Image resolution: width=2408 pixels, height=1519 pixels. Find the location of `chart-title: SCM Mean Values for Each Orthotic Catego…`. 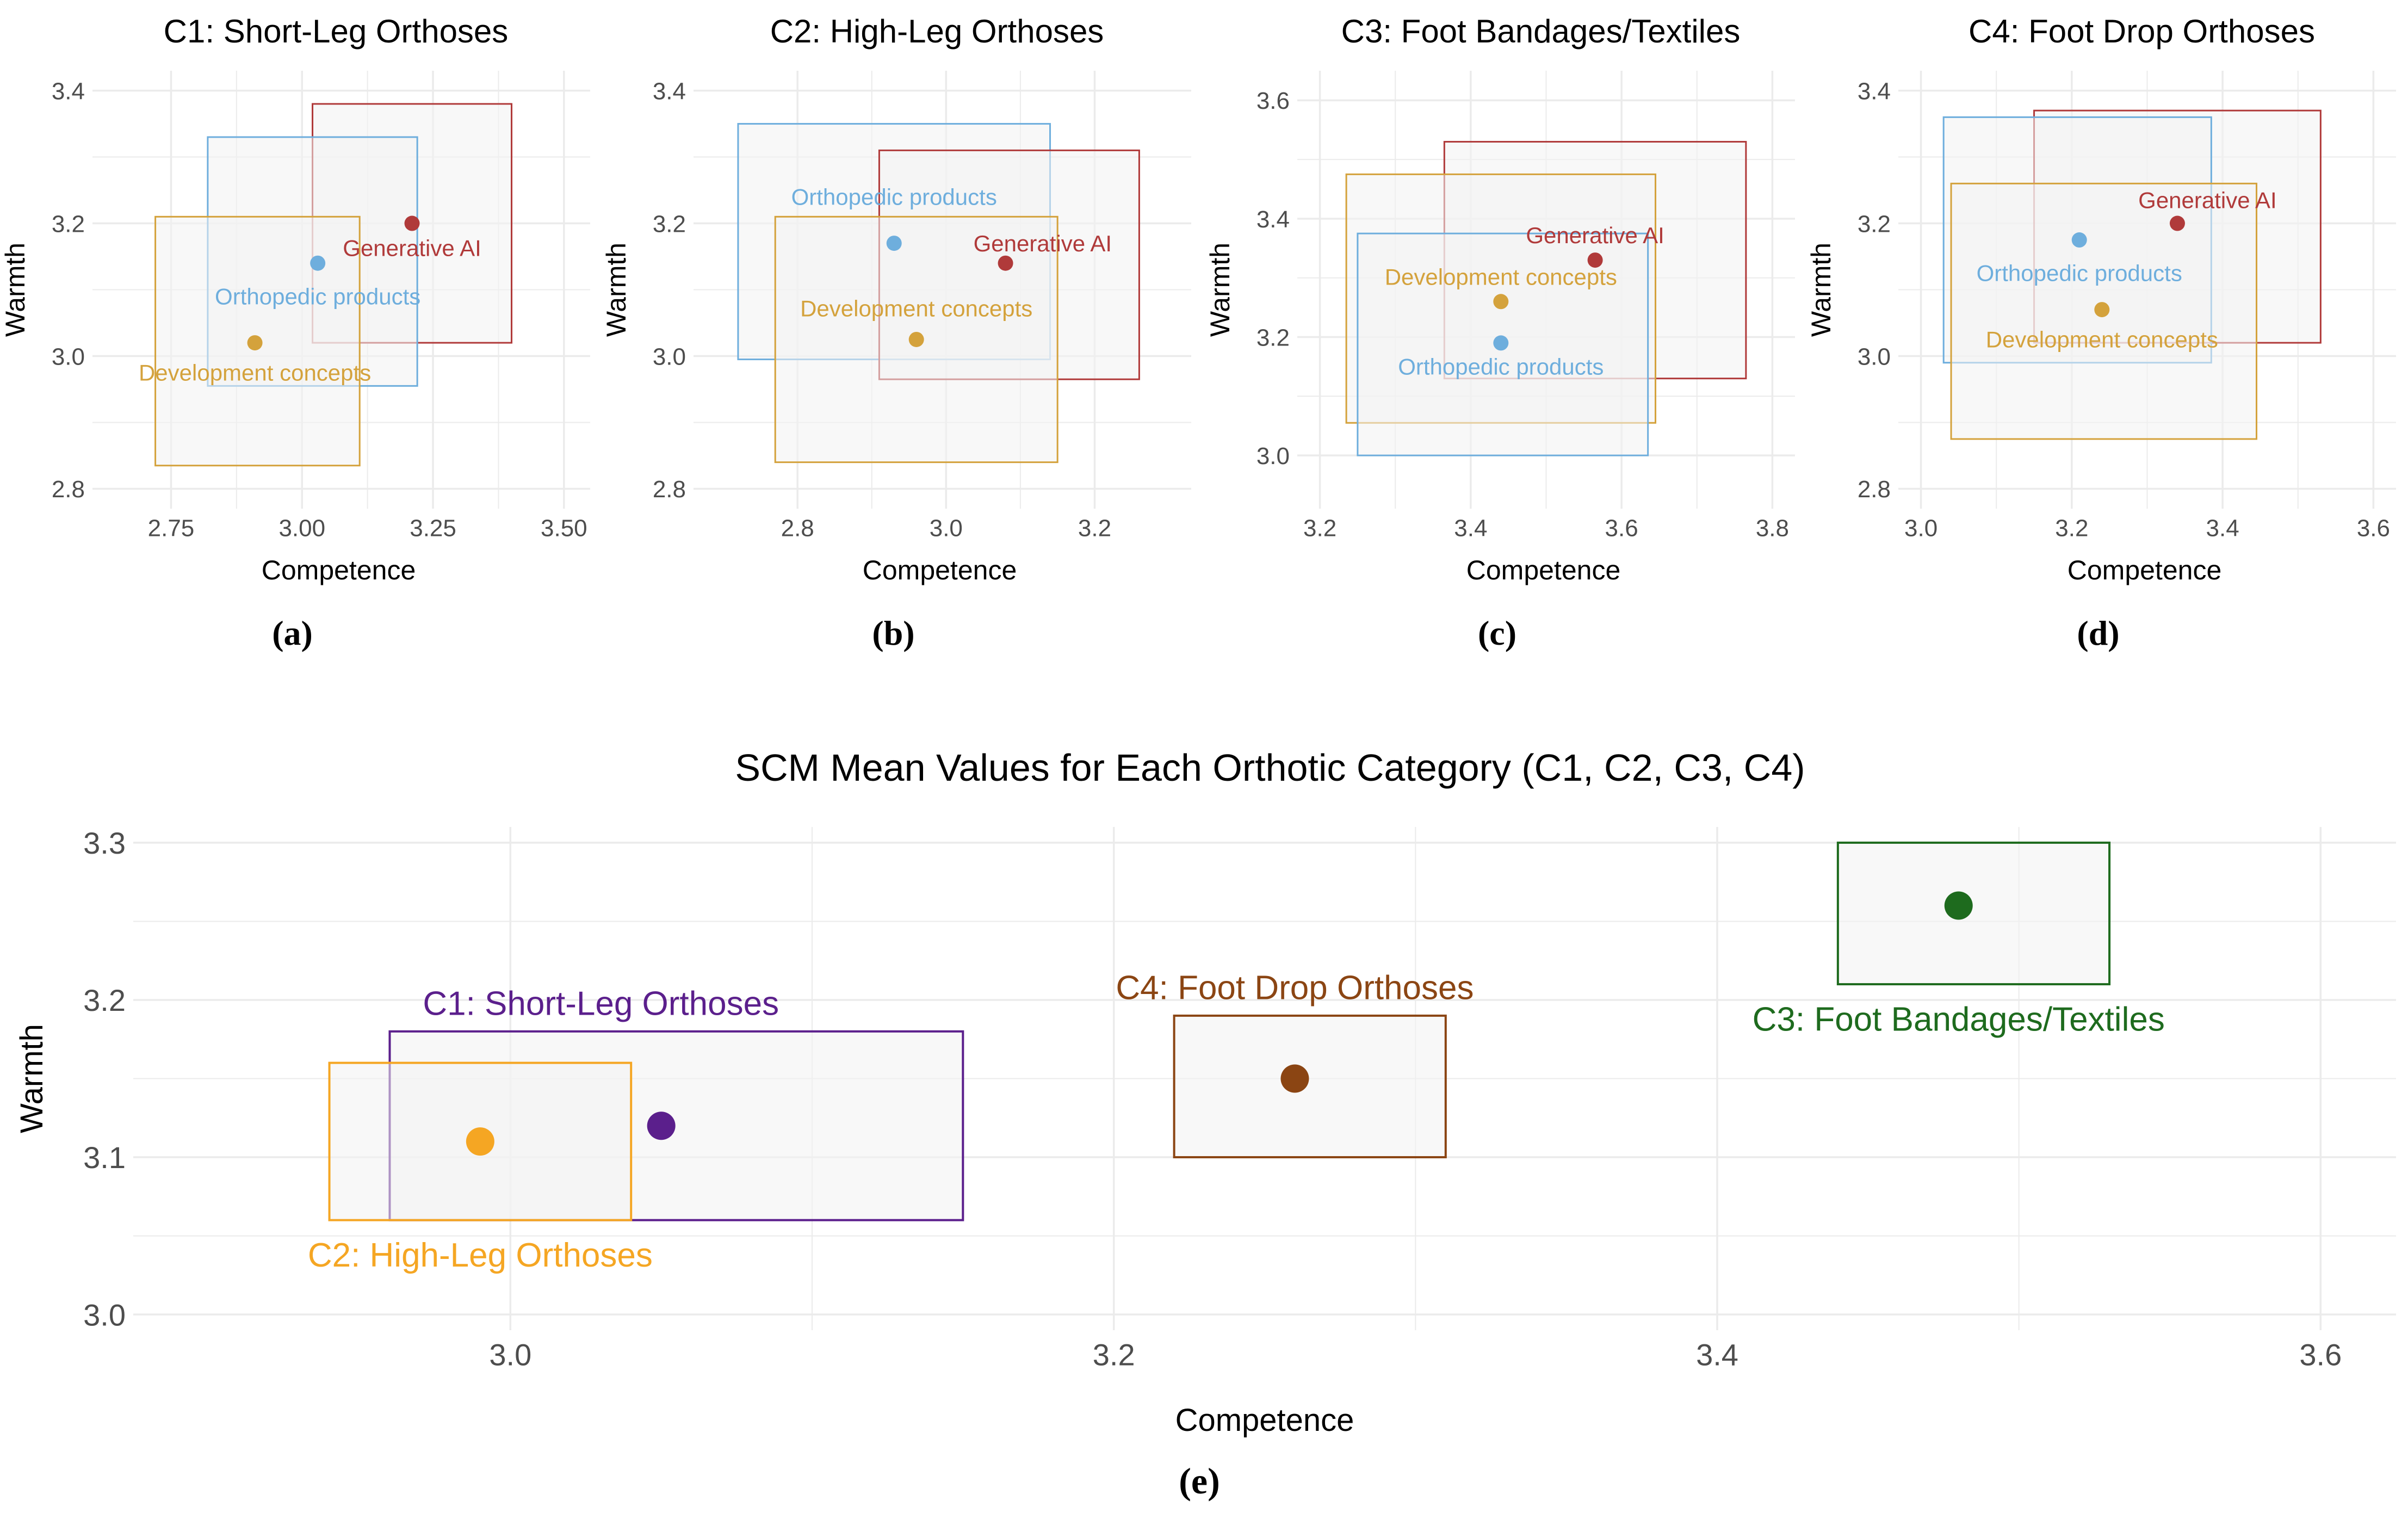

chart-title: SCM Mean Values for Each Orthotic Catego… is located at coordinates (1270, 767).